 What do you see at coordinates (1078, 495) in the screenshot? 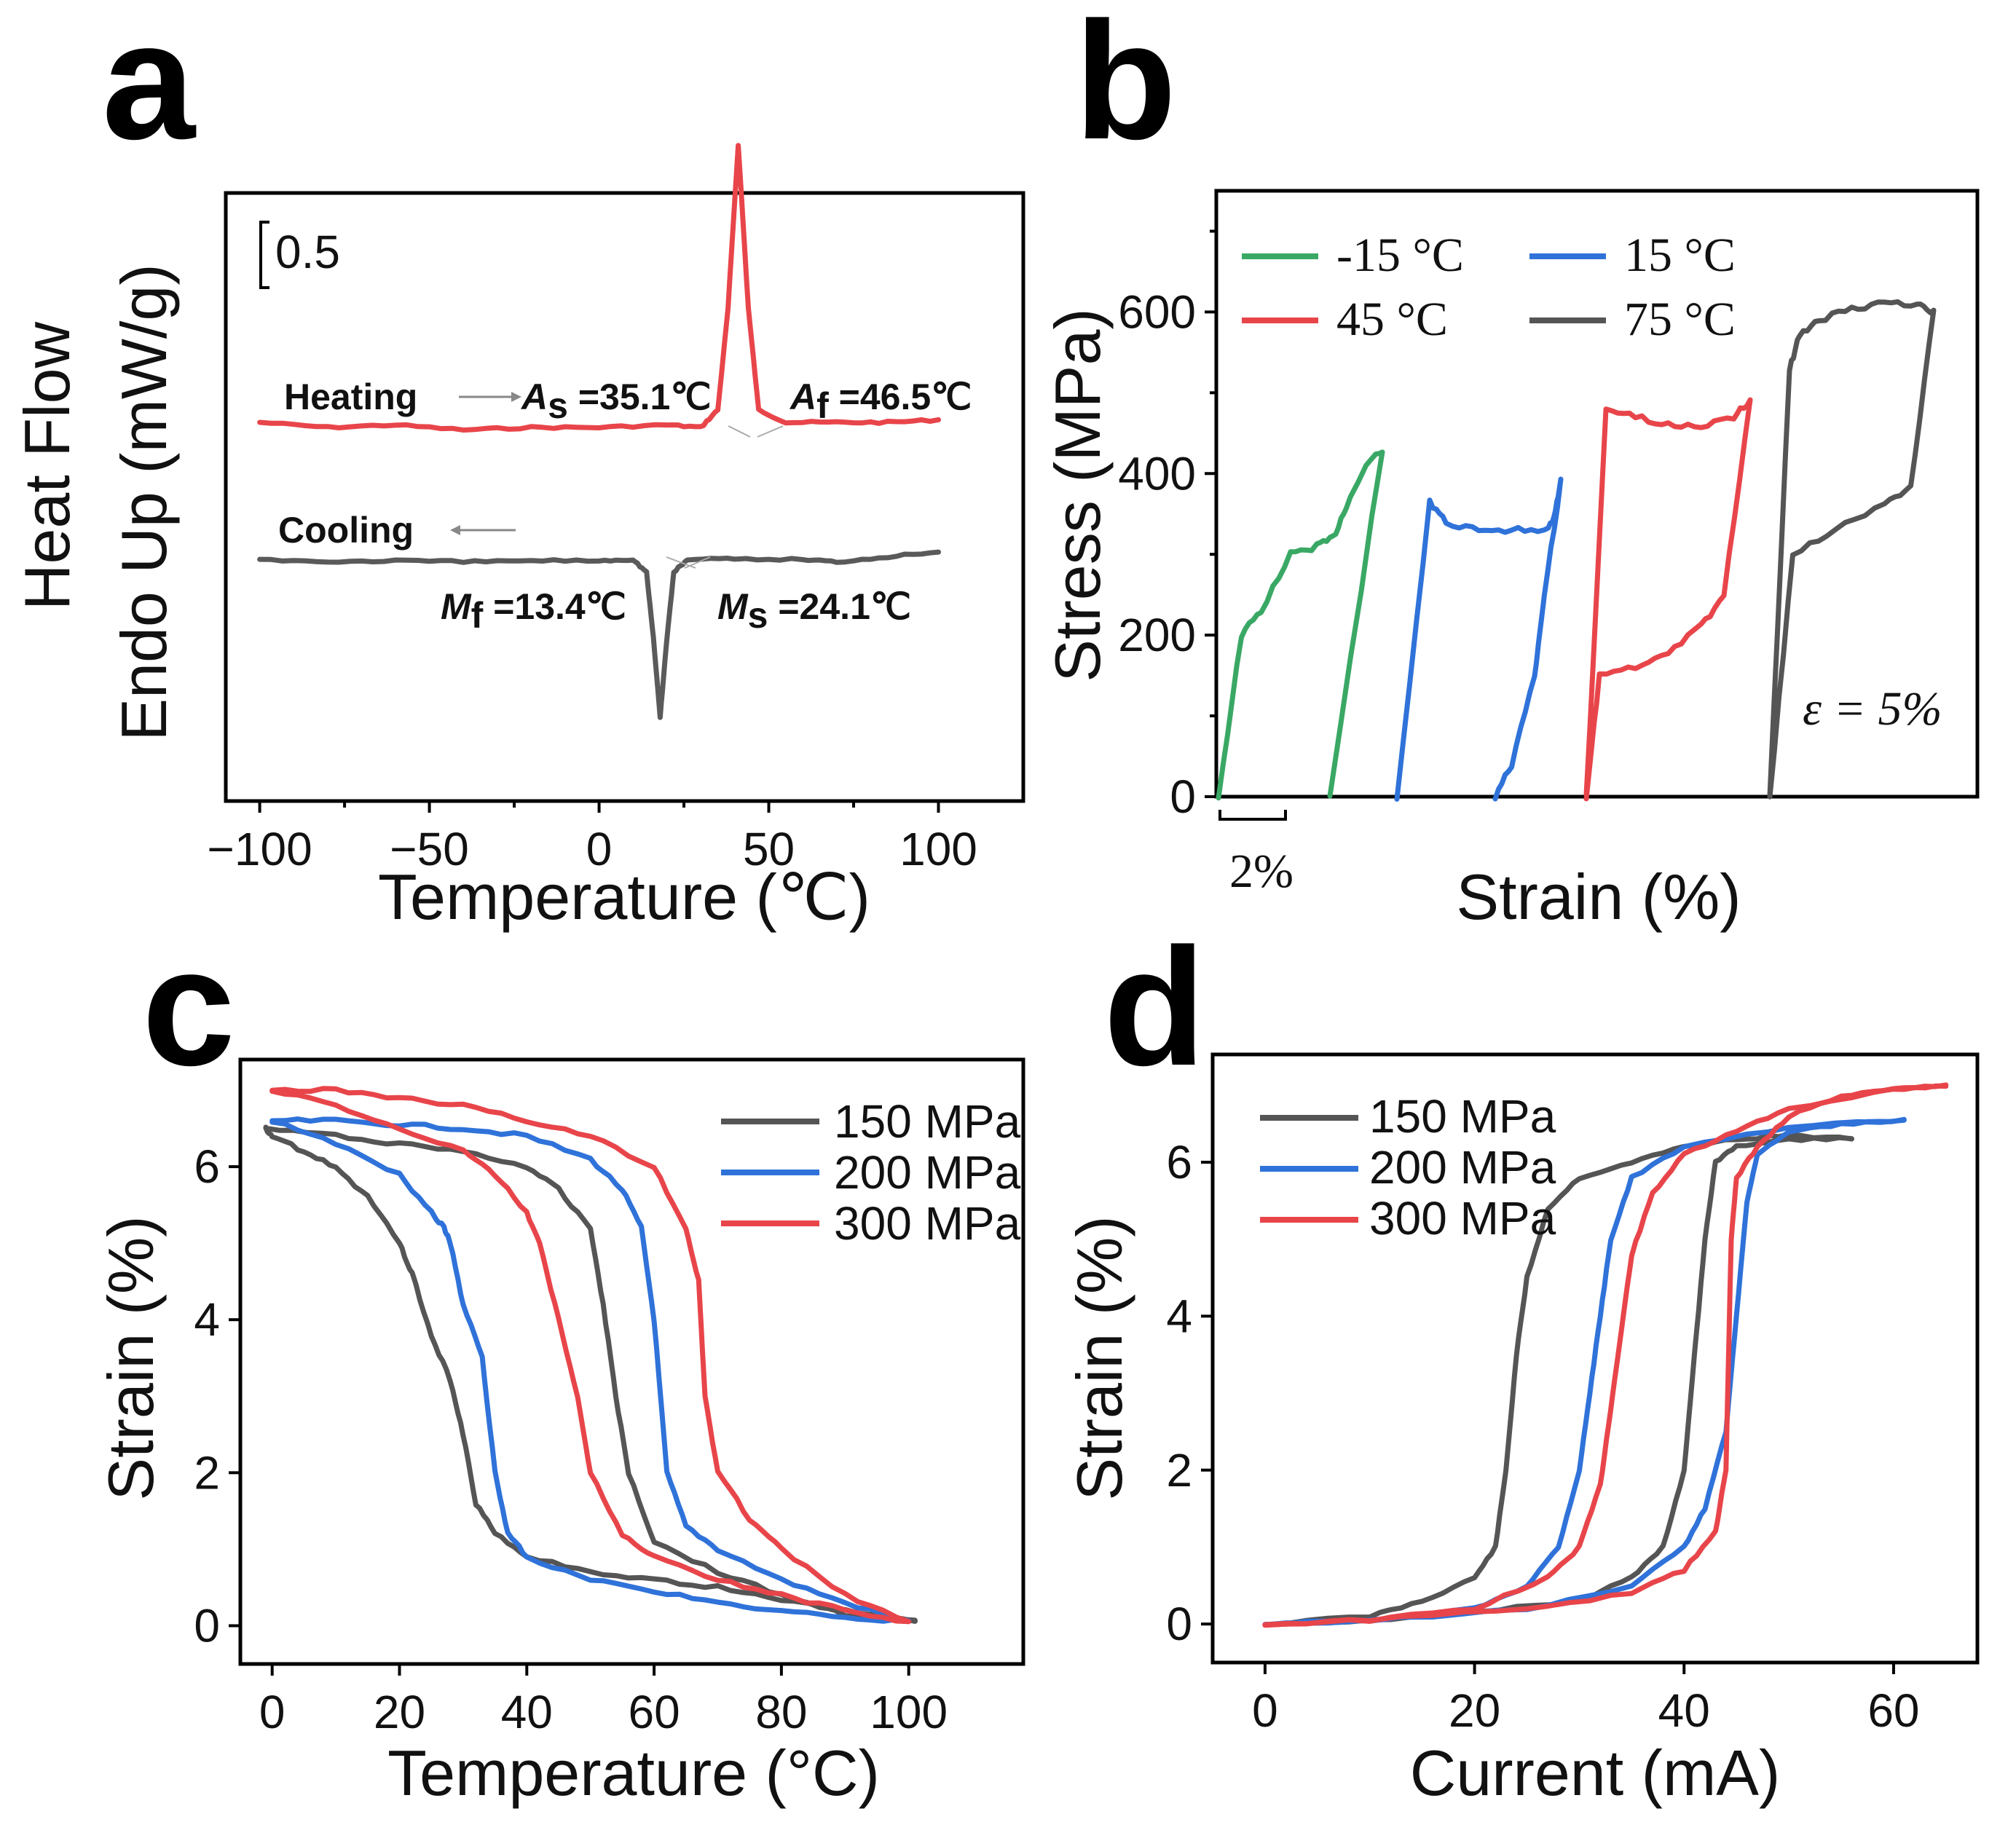
I see `ylabel-b: Stress (MPa)` at bounding box center [1078, 495].